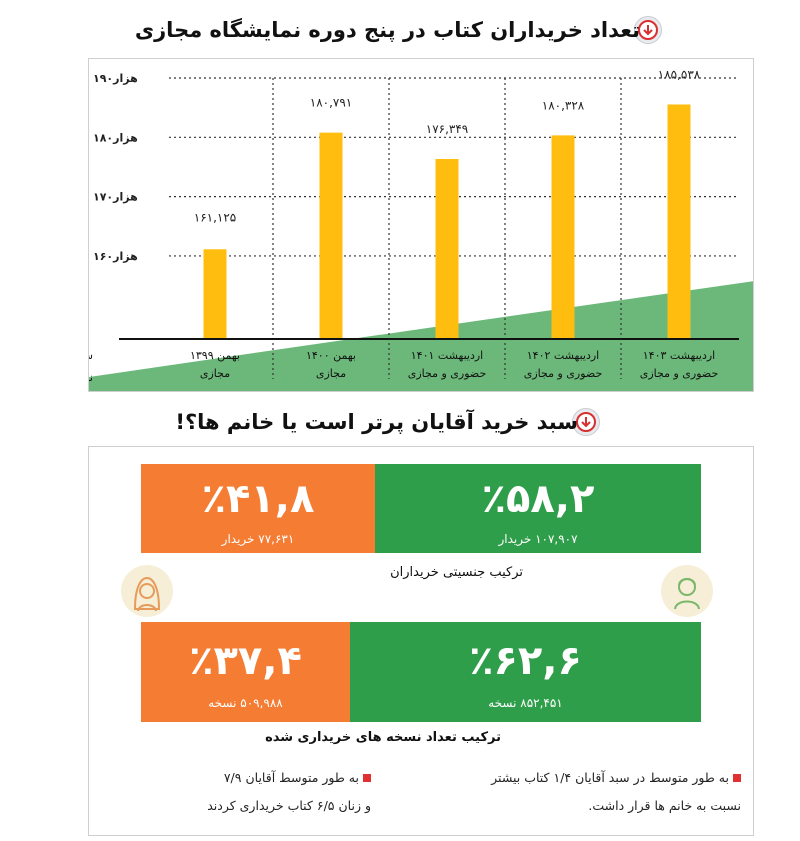 This screenshot has height=841, width=800. Describe the element at coordinates (376, 422) in the screenshot. I see `section2-title: سبد خرید آقایان پرتر است یا خانم ها؟!` at that location.